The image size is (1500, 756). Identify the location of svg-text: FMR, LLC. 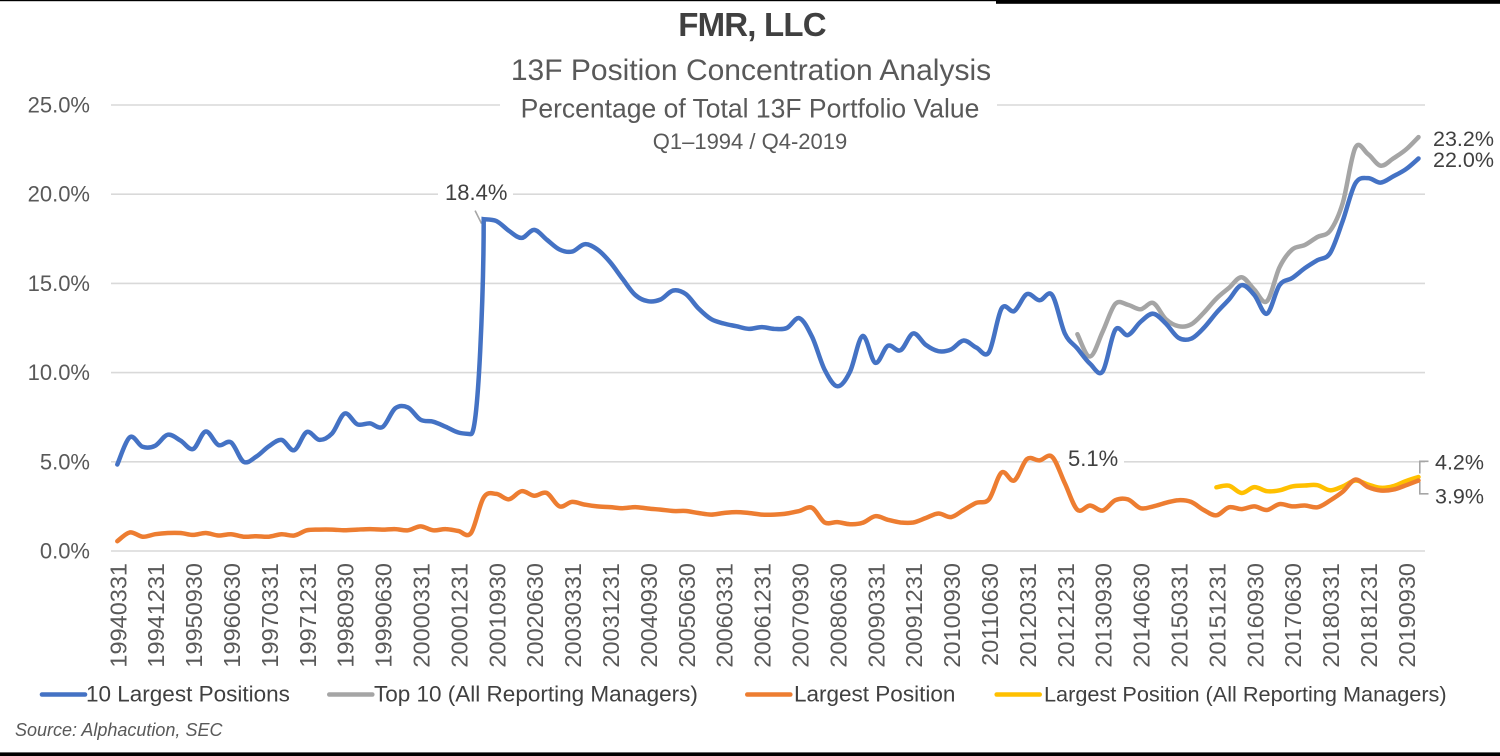
(752, 24).